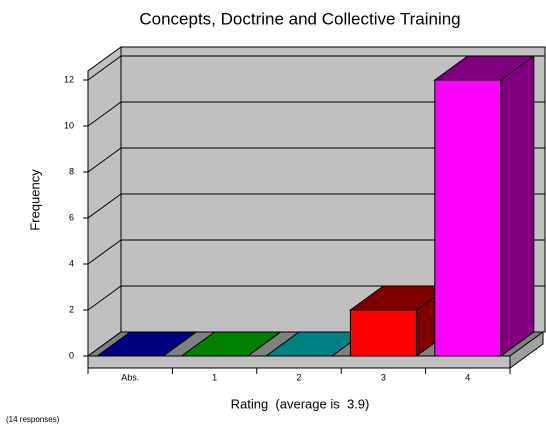  What do you see at coordinates (526, 350) in the screenshot?
I see `floor-side` at bounding box center [526, 350].